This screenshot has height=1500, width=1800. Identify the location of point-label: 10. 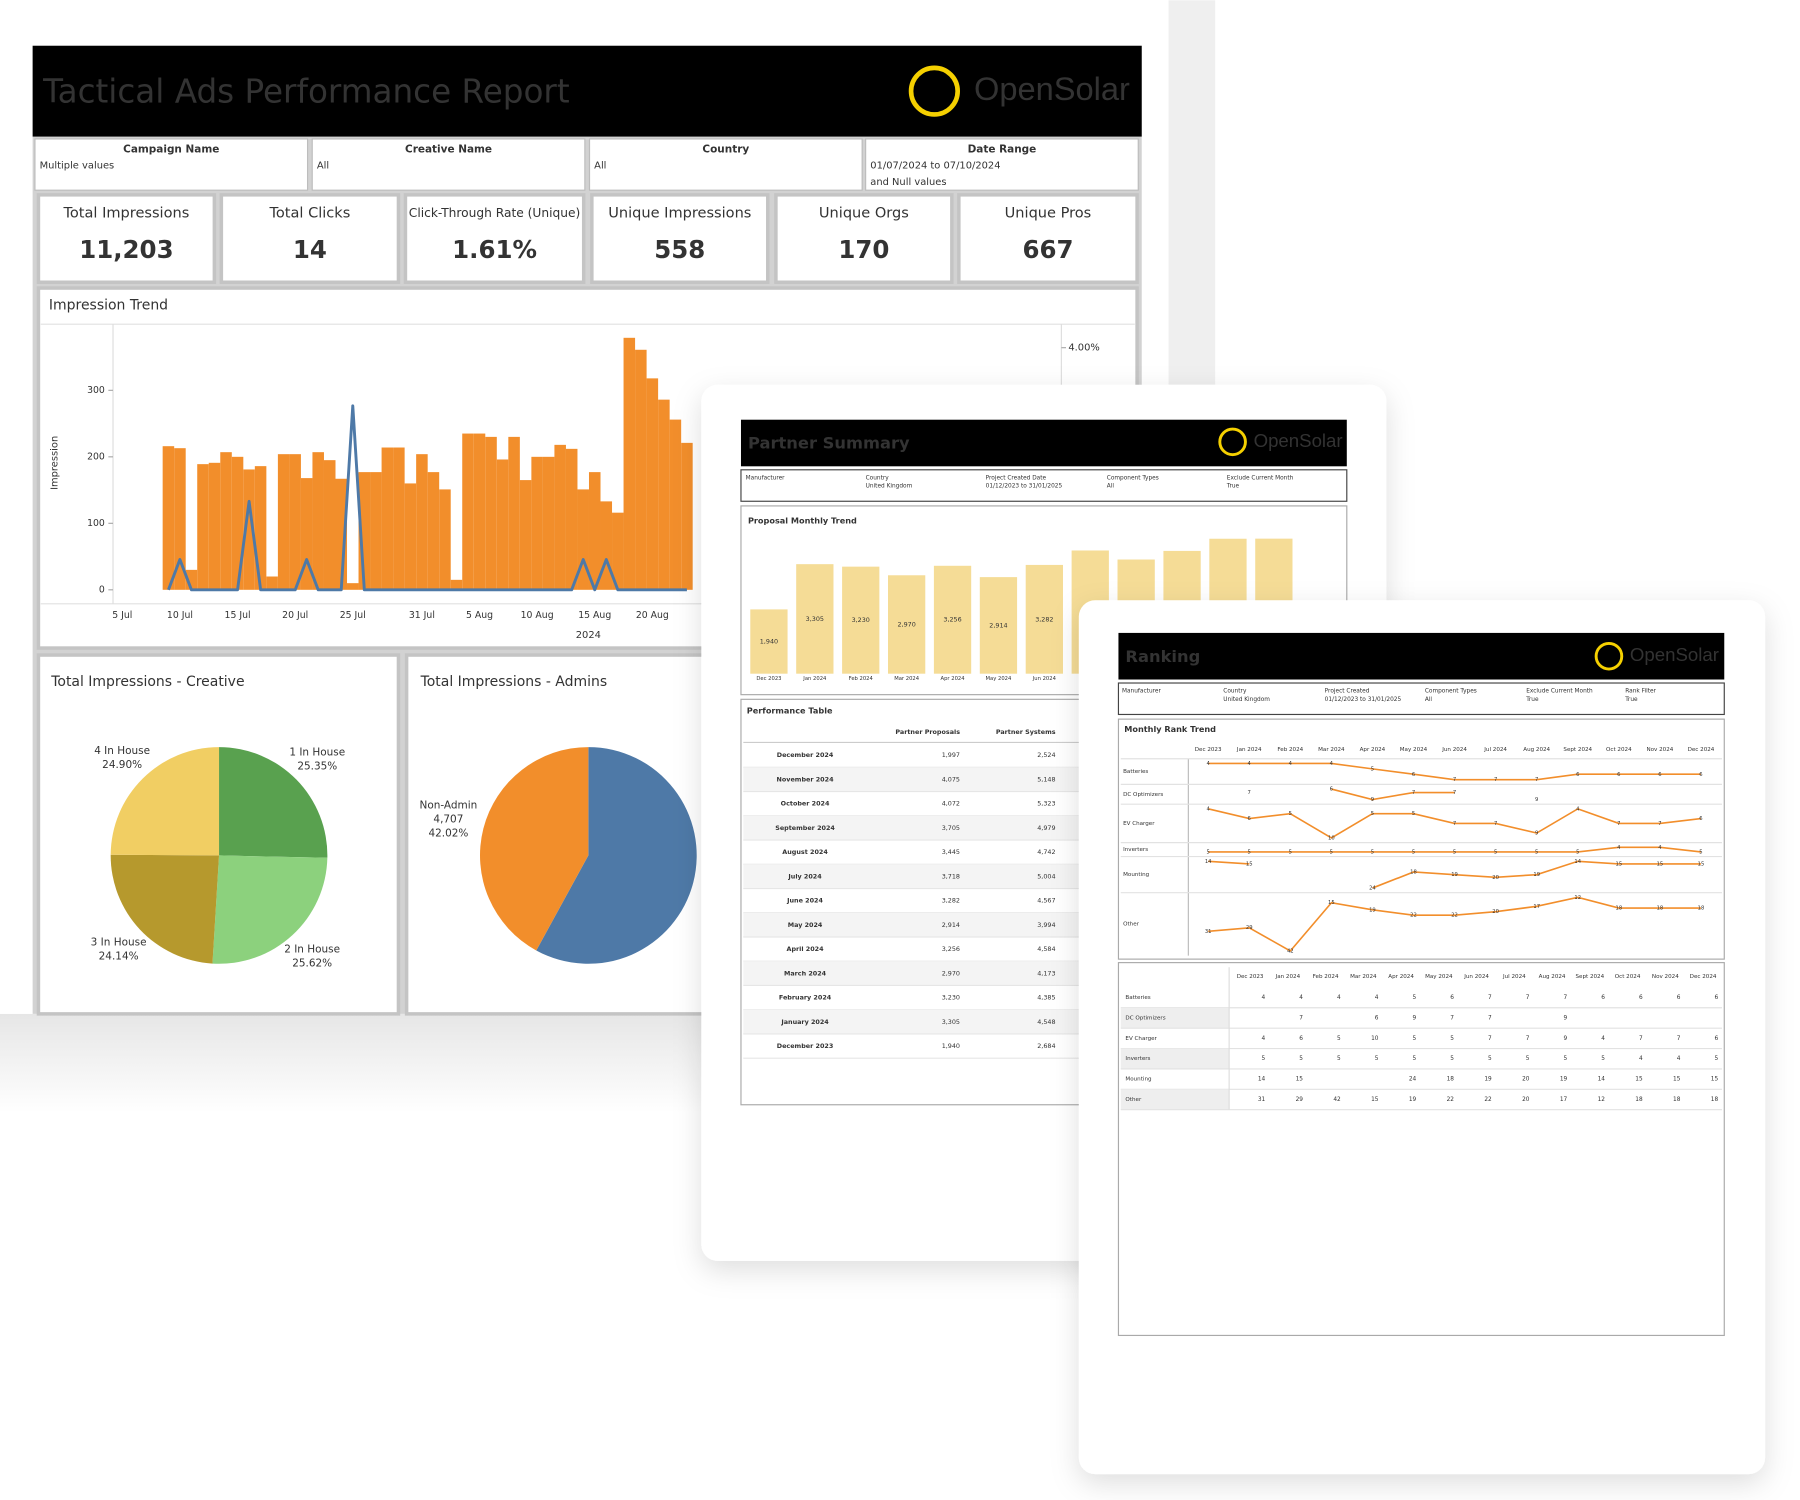
(1331, 838).